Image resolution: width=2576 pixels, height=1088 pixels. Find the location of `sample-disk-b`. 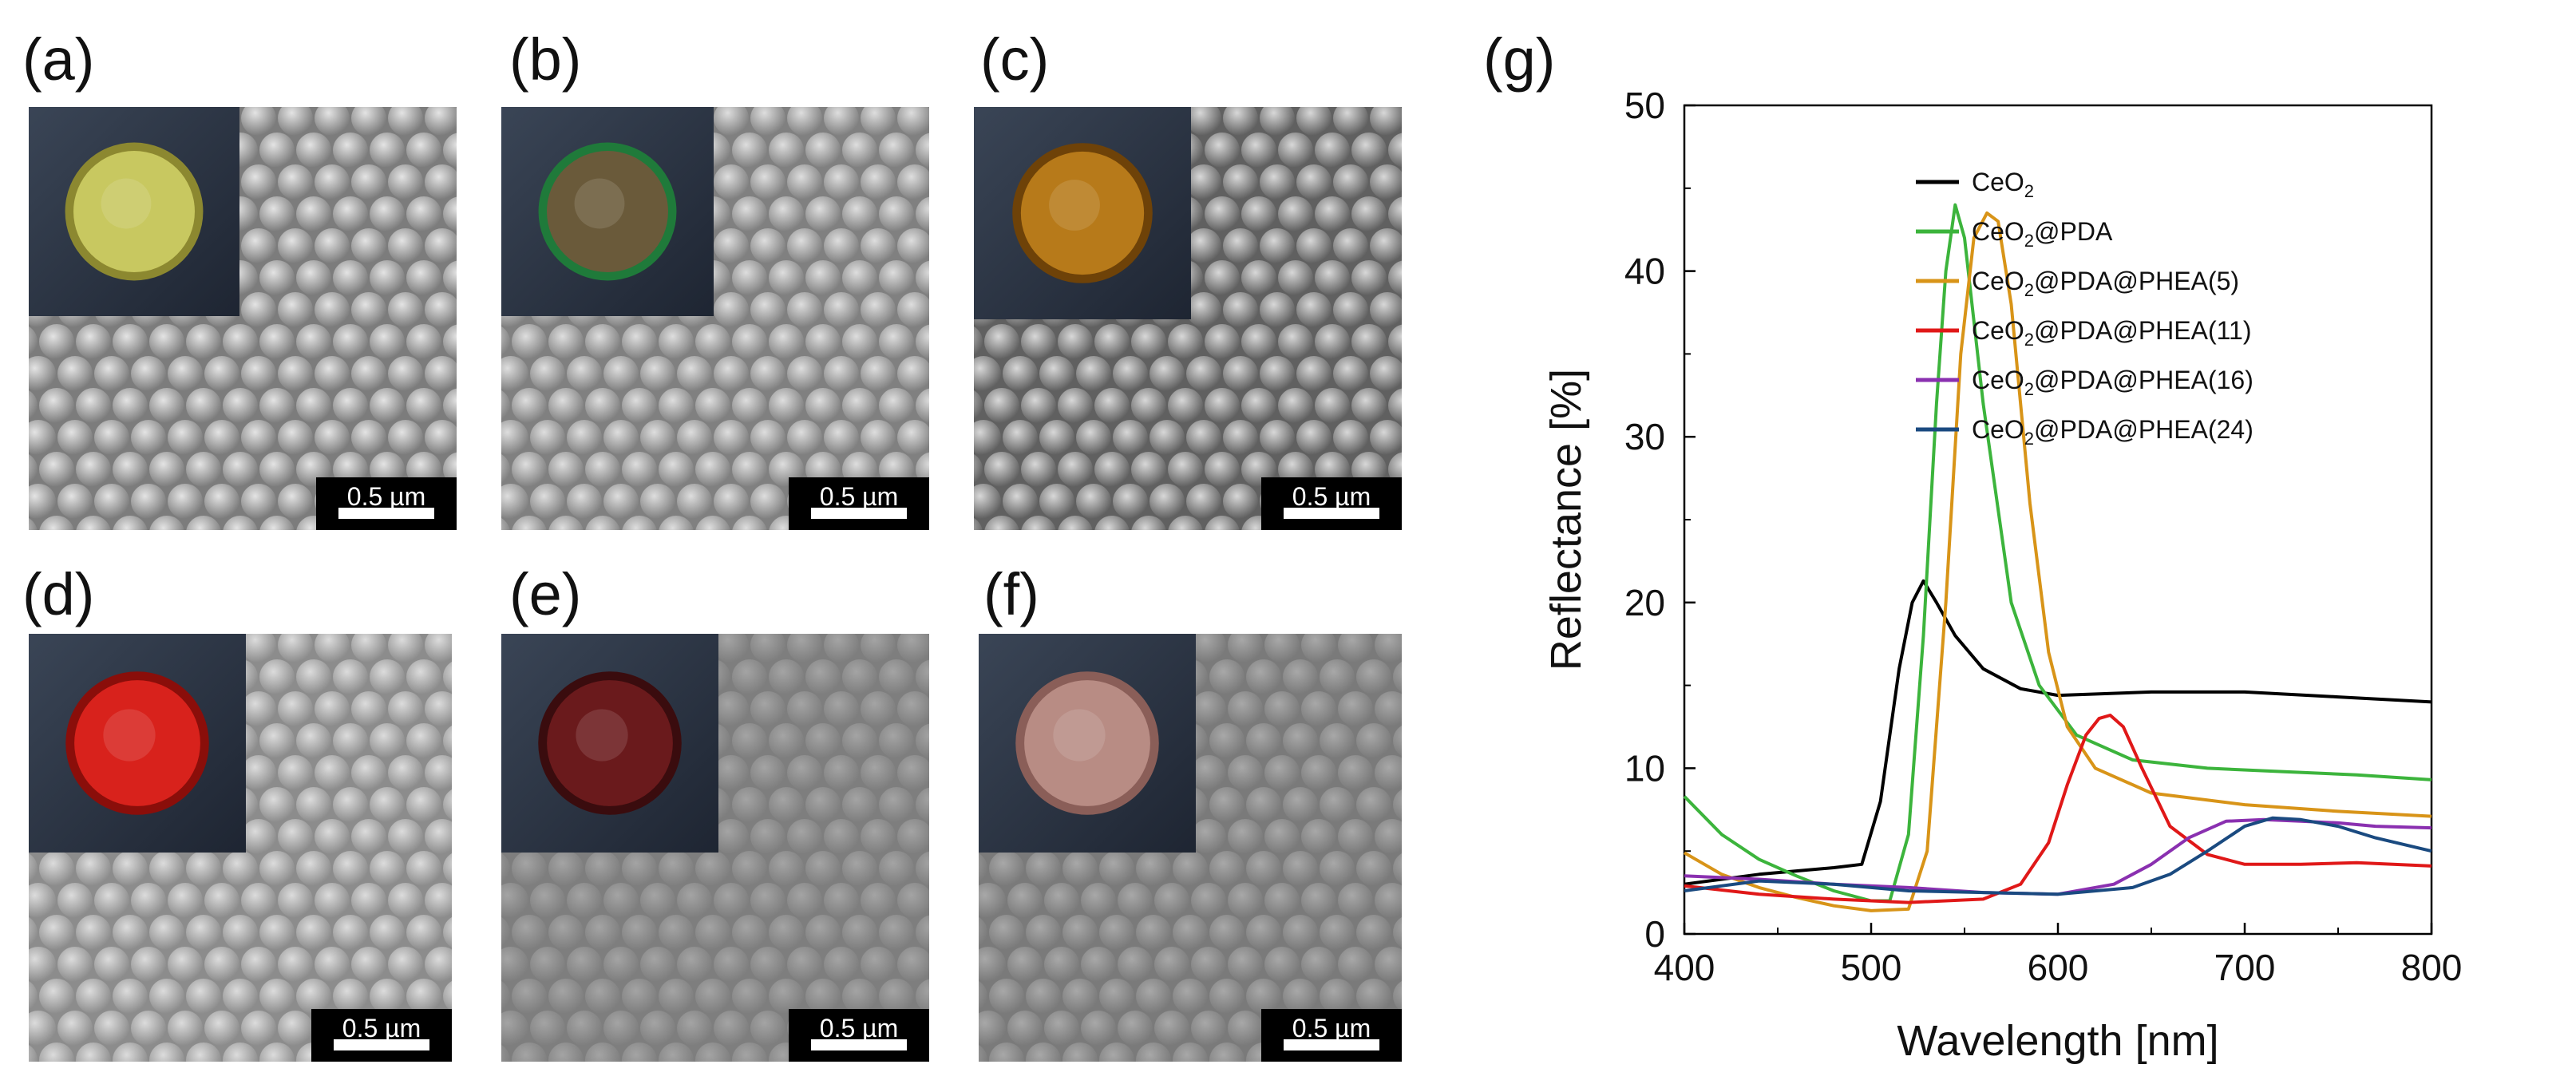

sample-disk-b is located at coordinates (608, 211).